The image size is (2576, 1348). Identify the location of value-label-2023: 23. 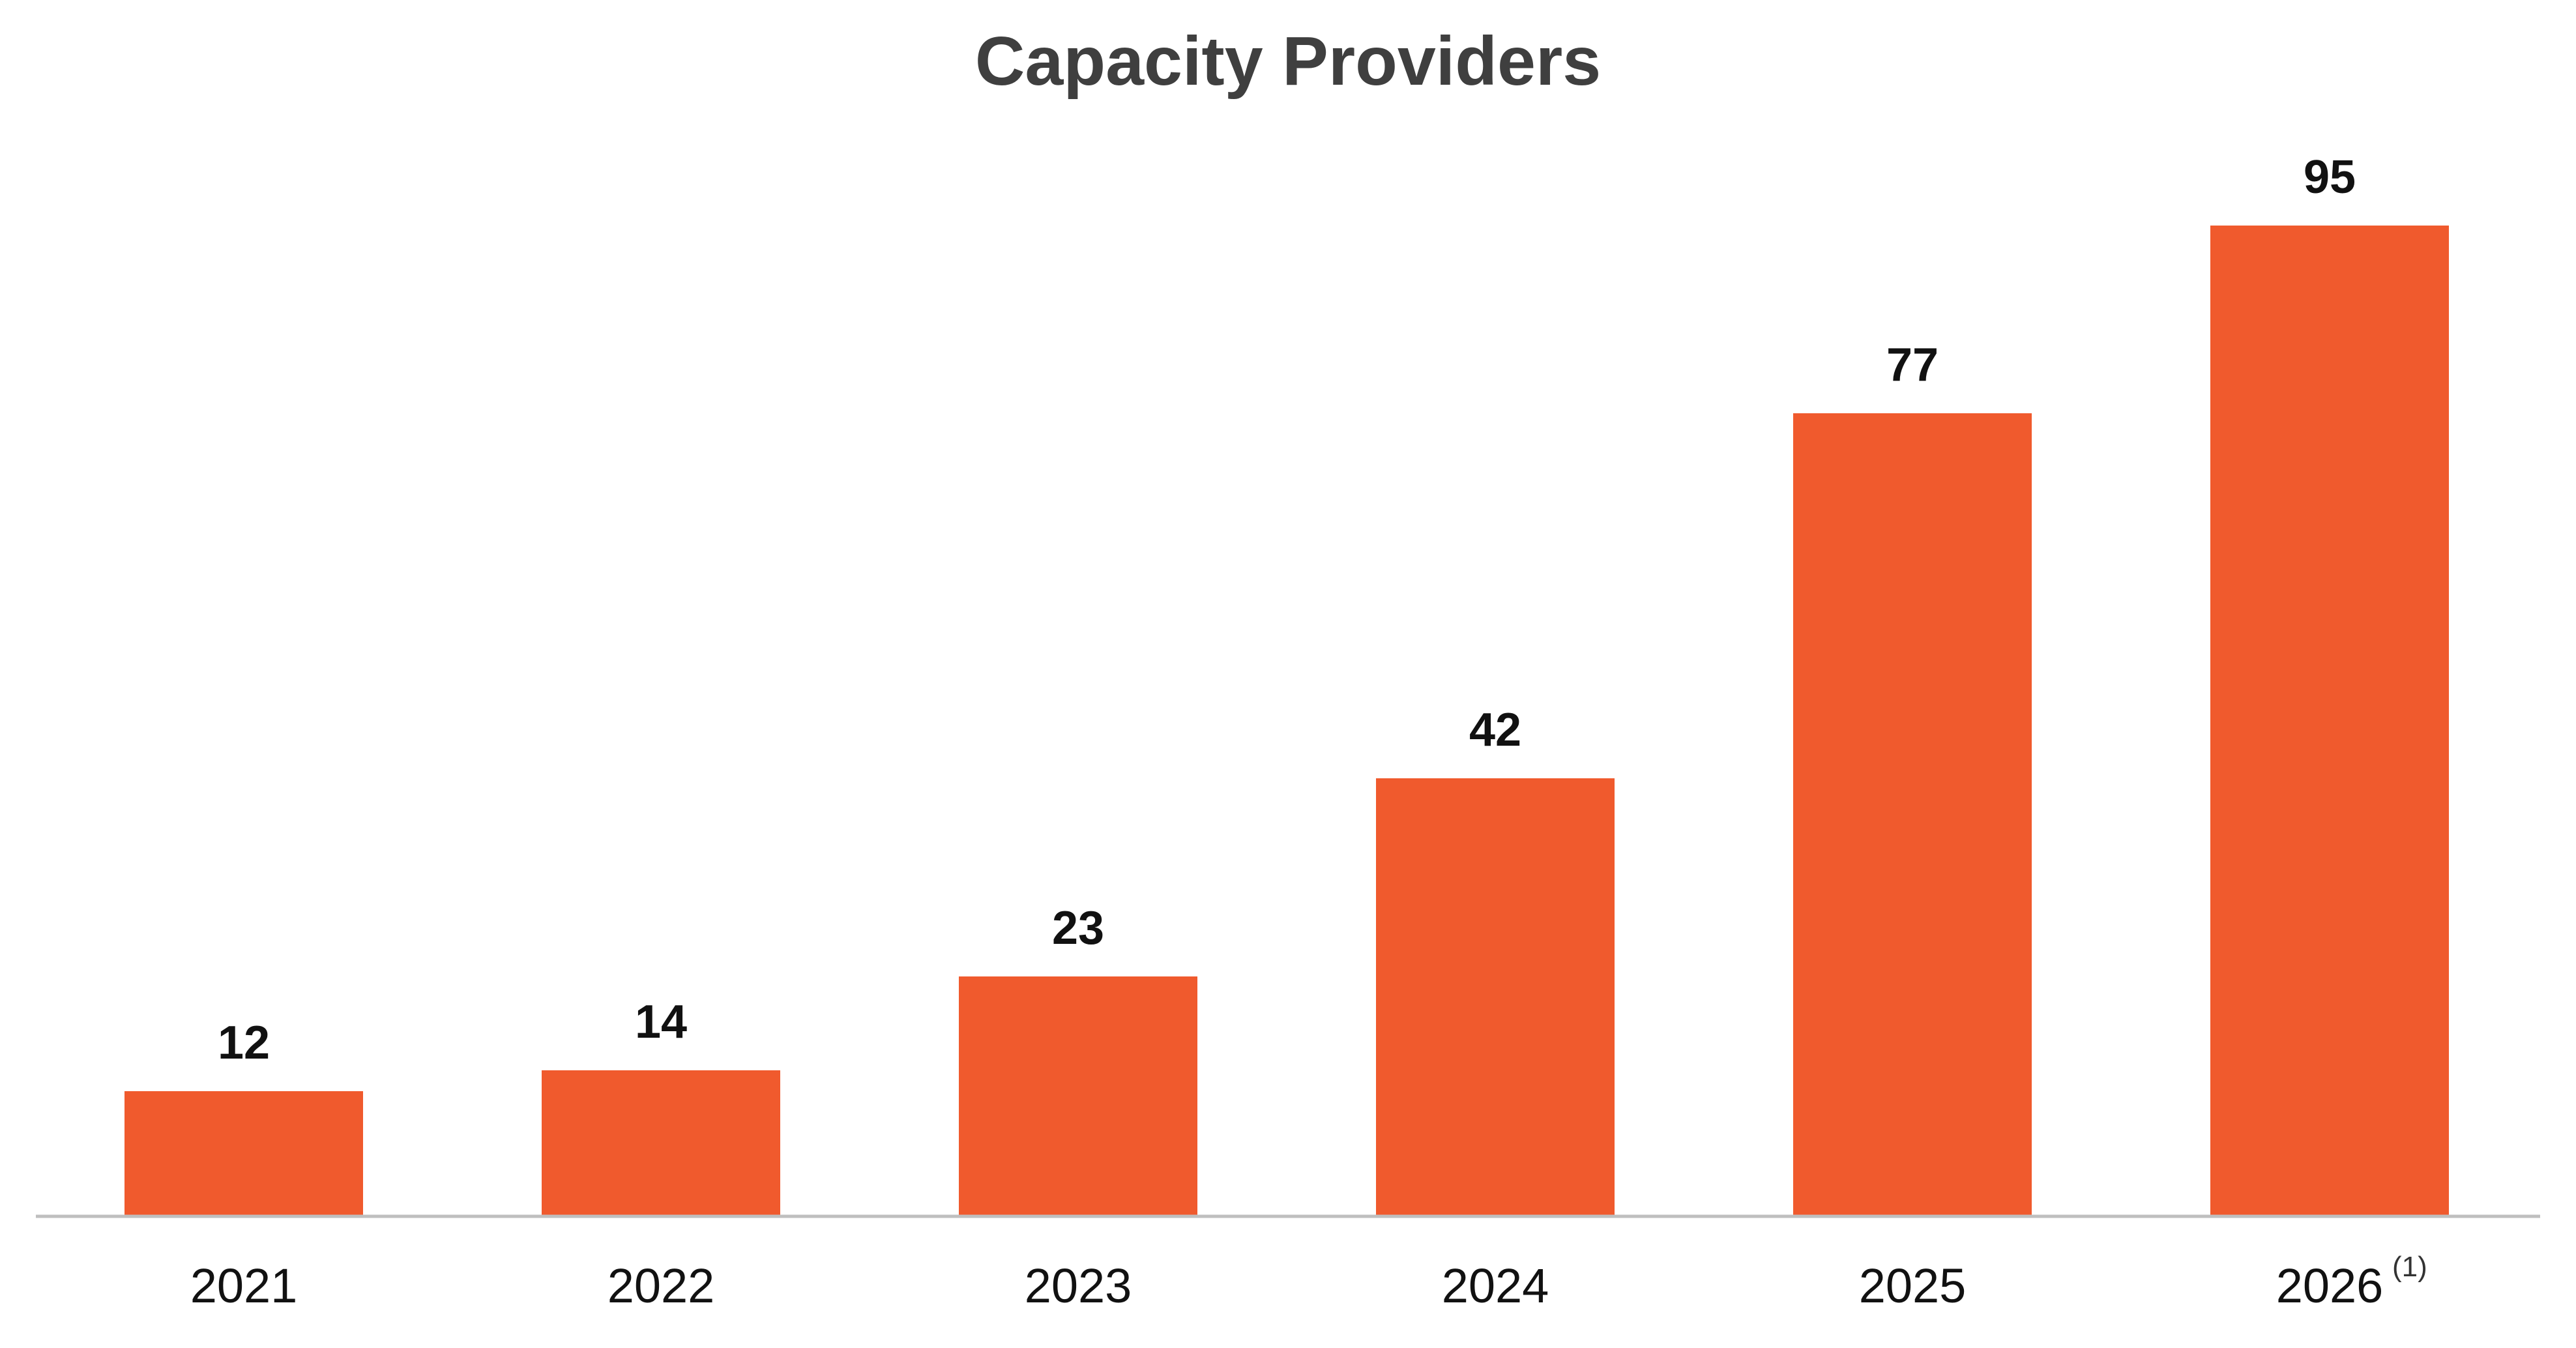
(1078, 928).